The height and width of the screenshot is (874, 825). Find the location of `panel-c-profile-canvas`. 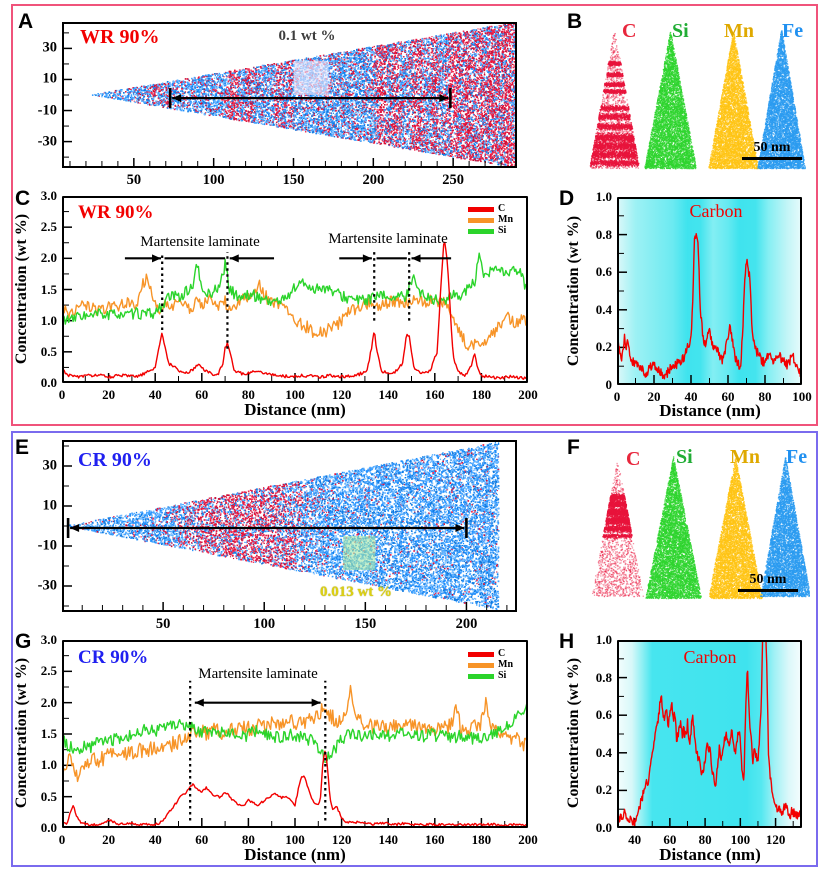

panel-c-profile-canvas is located at coordinates (295, 289).